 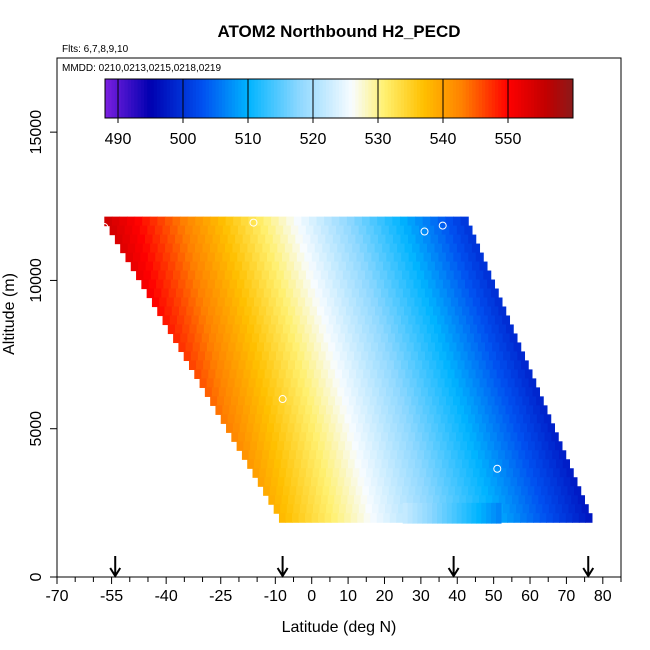 I want to click on x-tick-label: 0, so click(x=311, y=596).